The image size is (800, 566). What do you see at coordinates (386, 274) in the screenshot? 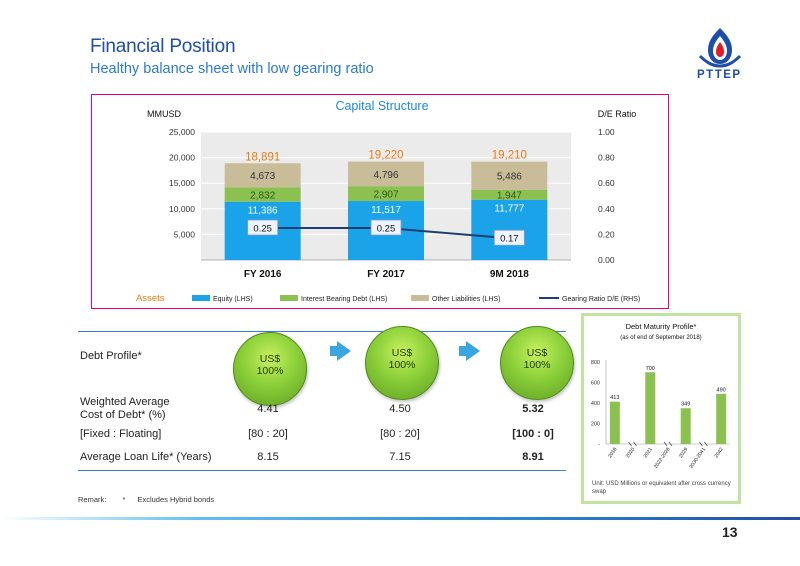
I see `x-tick-label: FY 2017` at bounding box center [386, 274].